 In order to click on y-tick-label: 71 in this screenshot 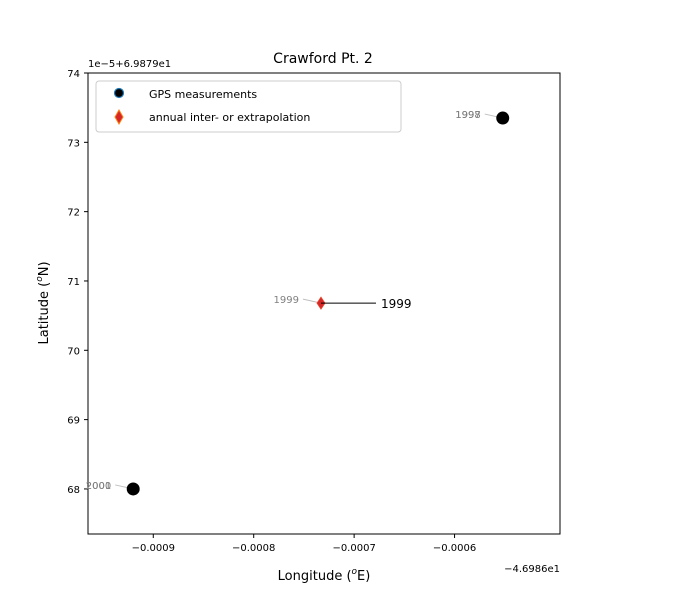, I will do `click(73, 282)`.